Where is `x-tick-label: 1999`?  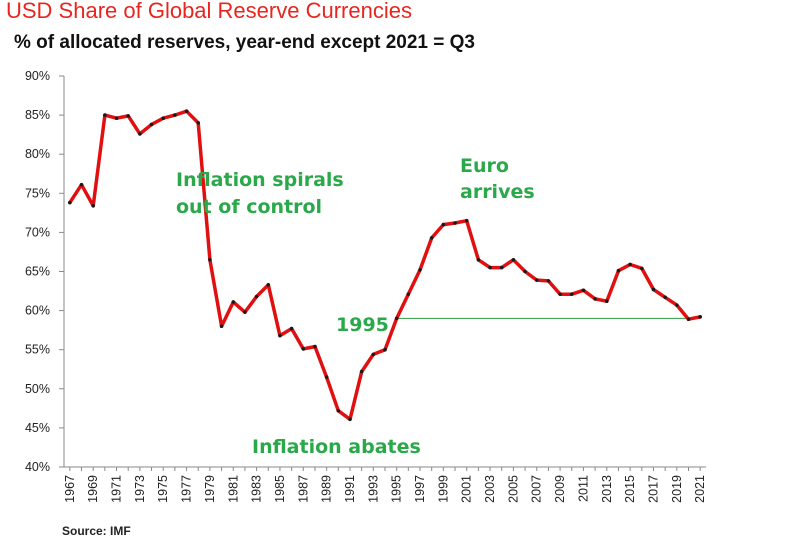
x-tick-label: 1999 is located at coordinates (443, 489).